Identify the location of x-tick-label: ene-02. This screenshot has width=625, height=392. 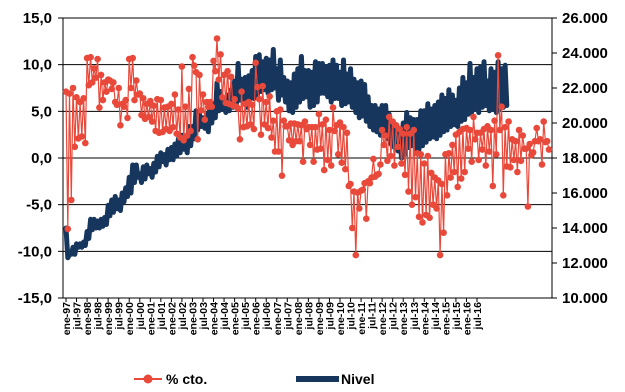
(172, 318).